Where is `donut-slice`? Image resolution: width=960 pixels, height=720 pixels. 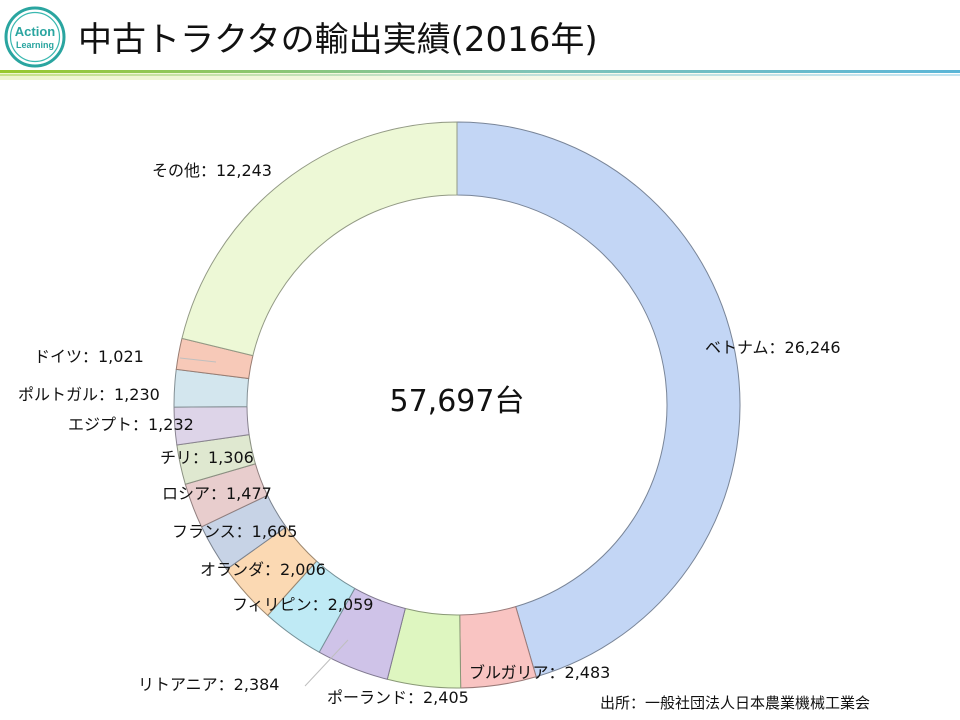 donut-slice is located at coordinates (319, 239).